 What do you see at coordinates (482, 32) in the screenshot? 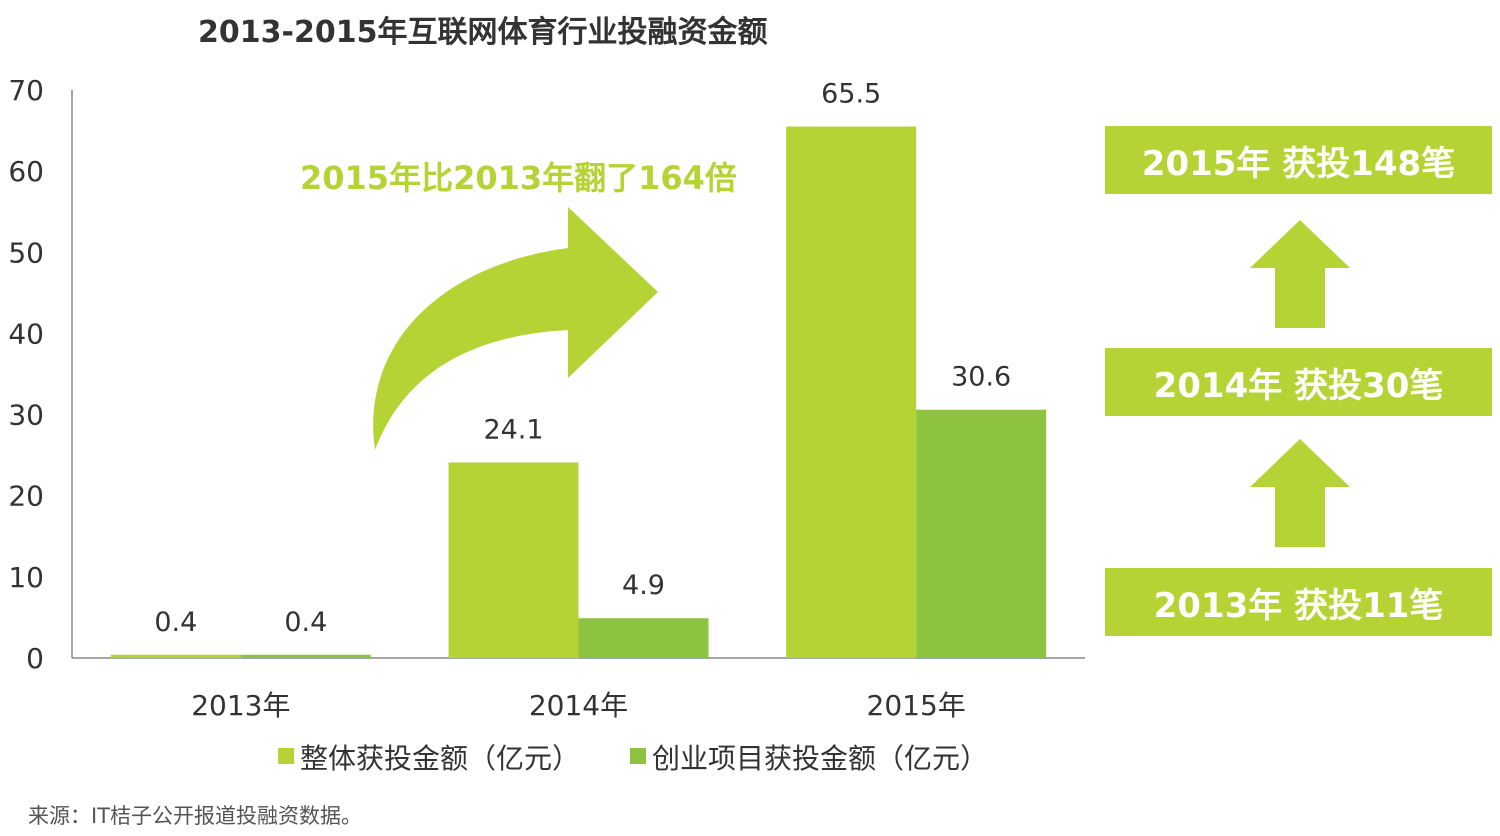
I see `chart-title: 2013-2015年互联网体育行业投融资金额` at bounding box center [482, 32].